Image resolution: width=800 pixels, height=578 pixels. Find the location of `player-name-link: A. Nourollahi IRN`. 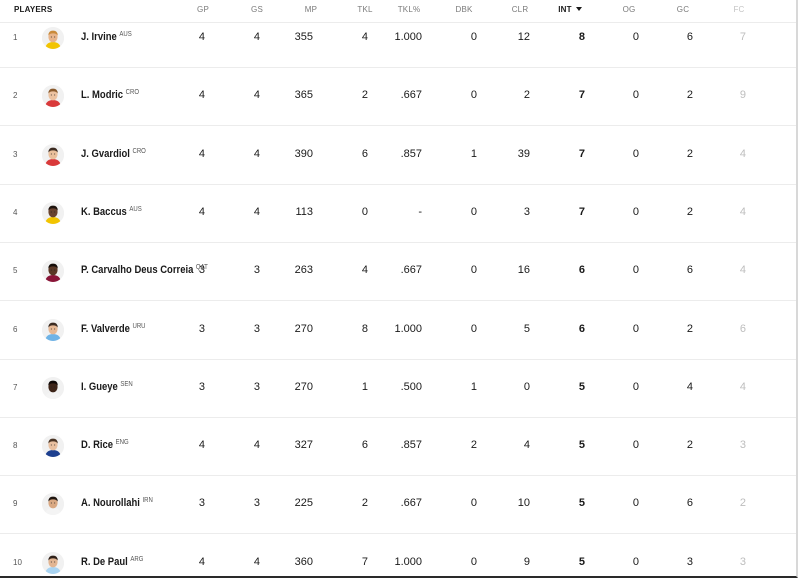

player-name-link: A. Nourollahi IRN is located at coordinates (117, 503).